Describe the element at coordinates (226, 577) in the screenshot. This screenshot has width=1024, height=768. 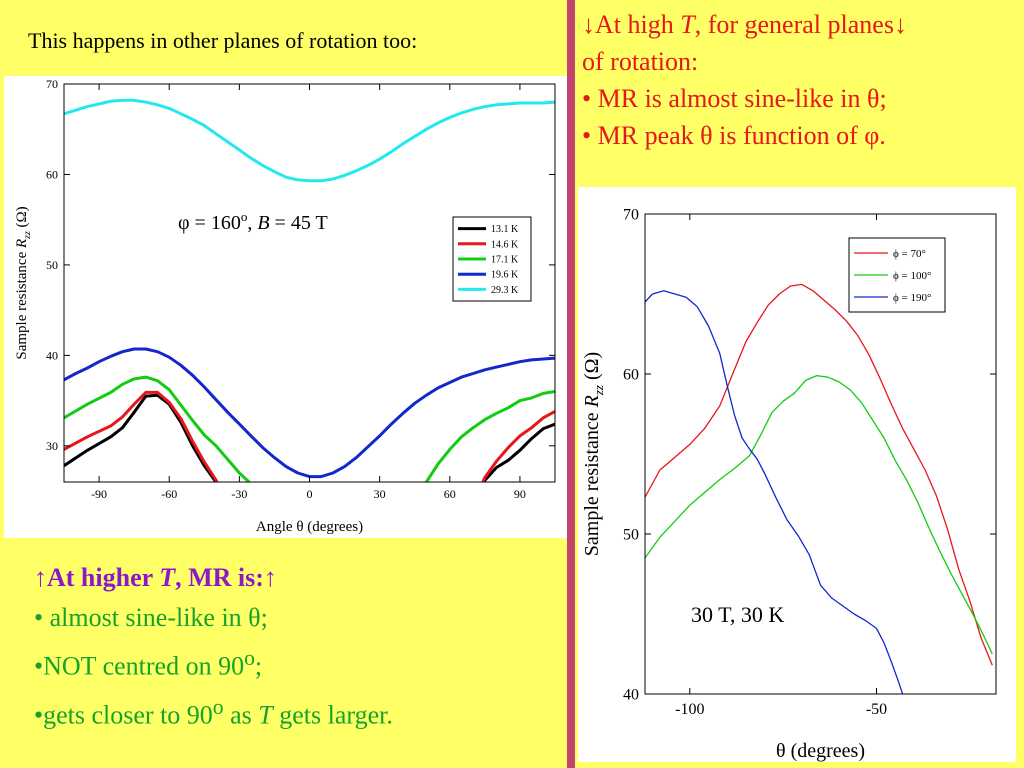
I see `left-note-heading-post: , MR is:↑` at that location.